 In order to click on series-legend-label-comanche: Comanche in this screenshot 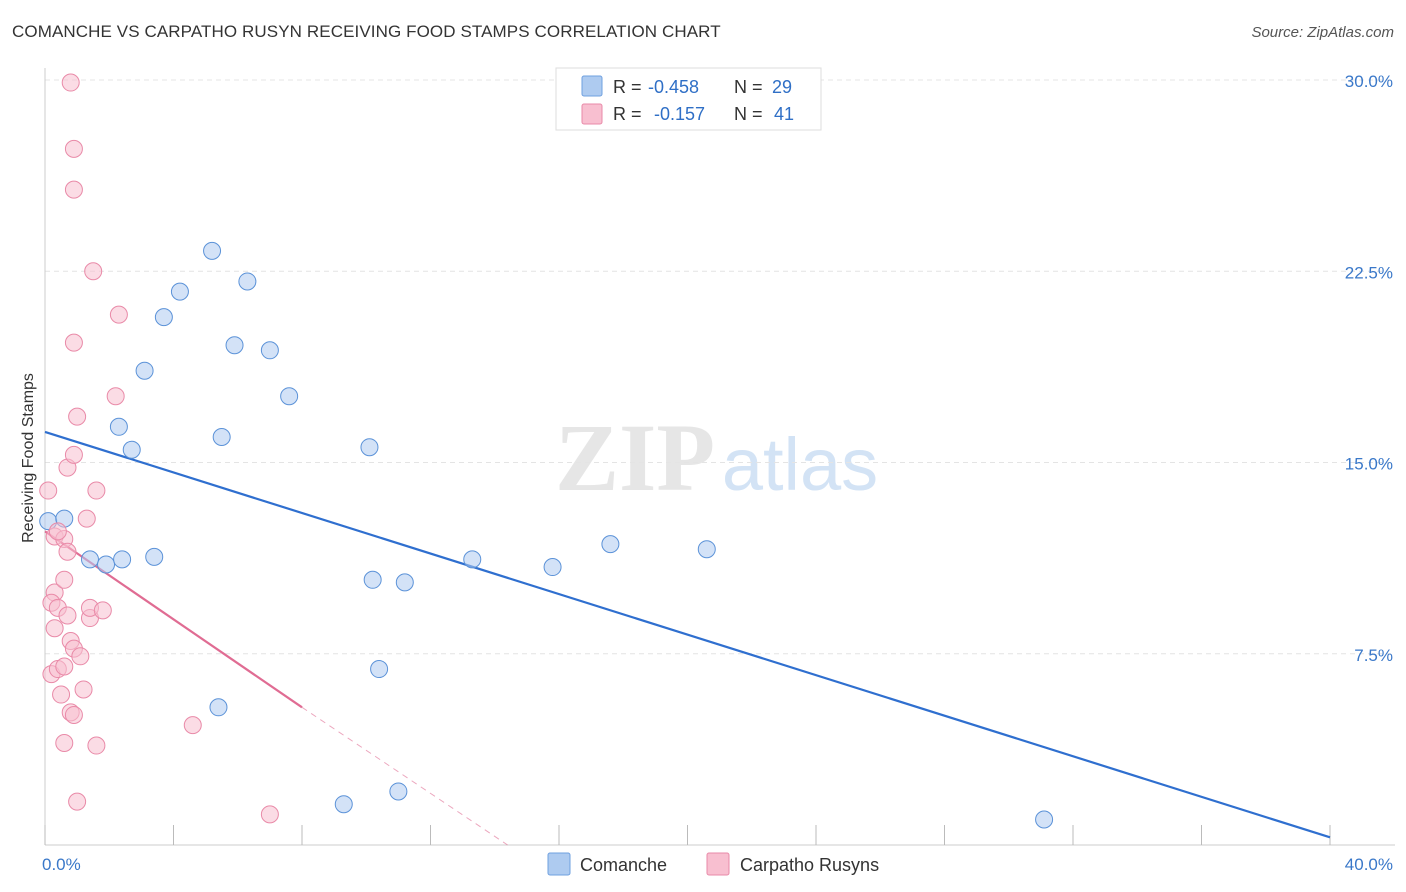, I will do `click(623, 865)`.